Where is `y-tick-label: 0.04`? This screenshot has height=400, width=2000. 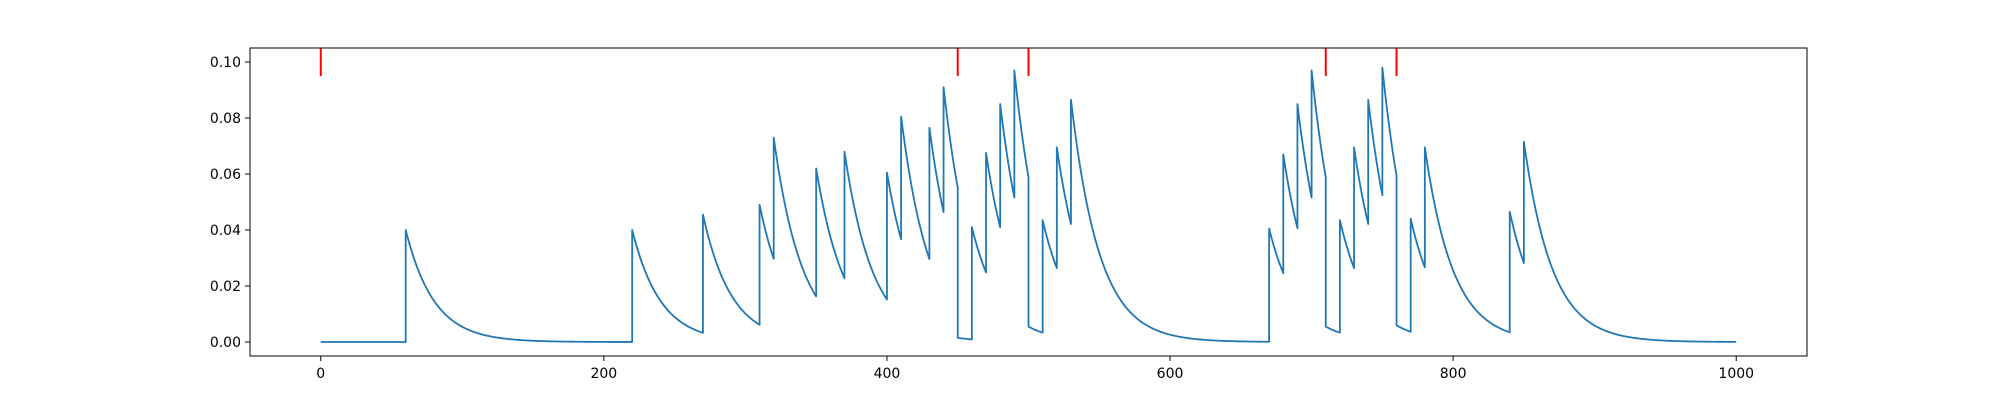 y-tick-label: 0.04 is located at coordinates (225, 231).